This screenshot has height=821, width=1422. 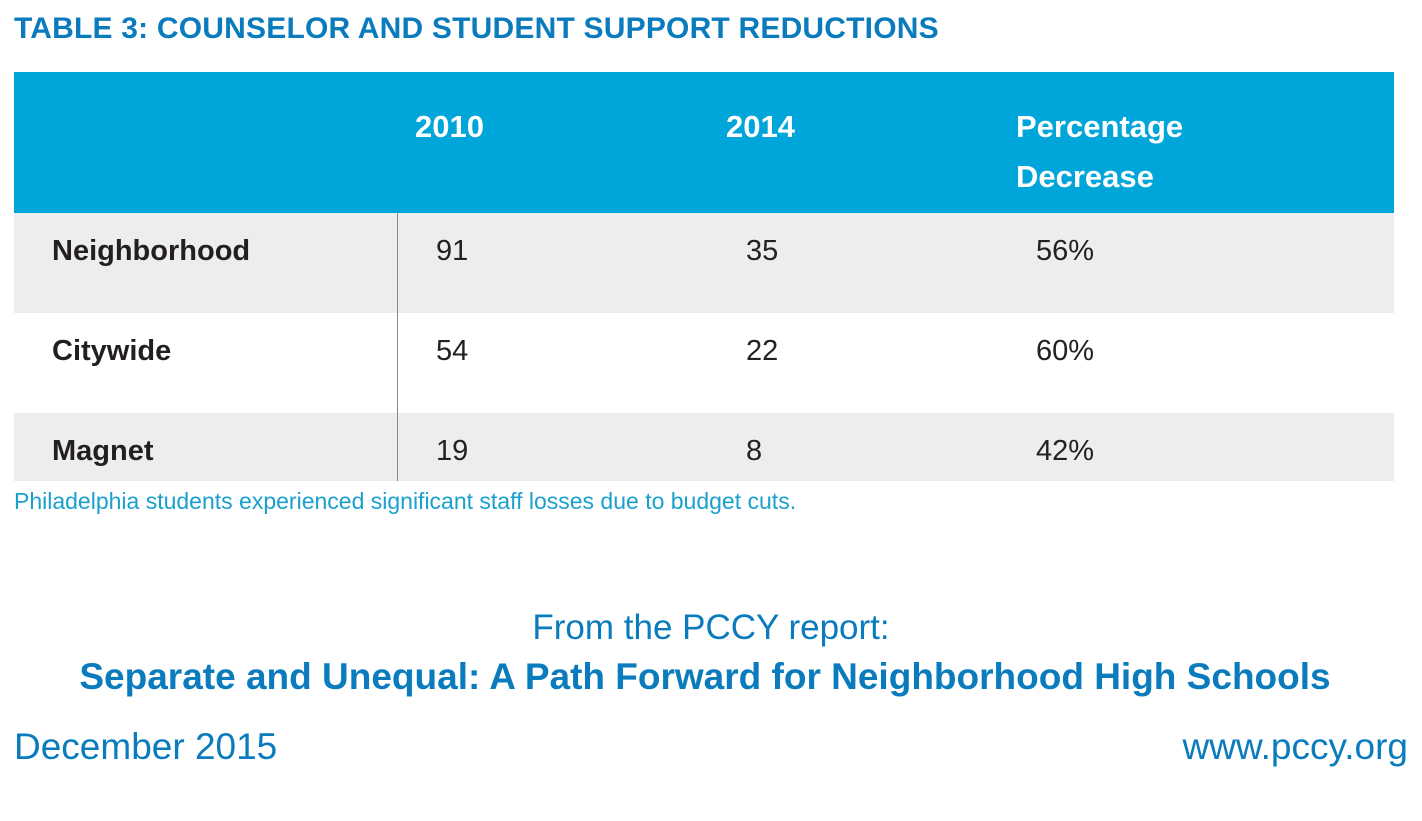 I want to click on header-percentage-decrease: Percentage Decrease, so click(x=1099, y=152).